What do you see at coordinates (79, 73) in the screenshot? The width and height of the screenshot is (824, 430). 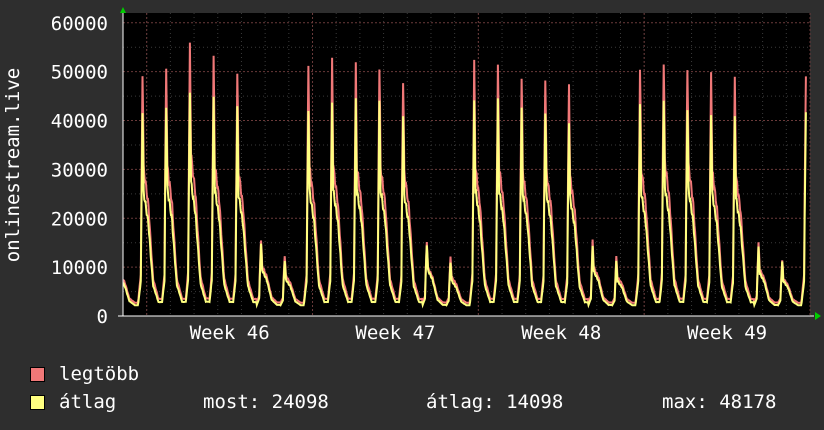 I see `y-tick-label: 50000` at bounding box center [79, 73].